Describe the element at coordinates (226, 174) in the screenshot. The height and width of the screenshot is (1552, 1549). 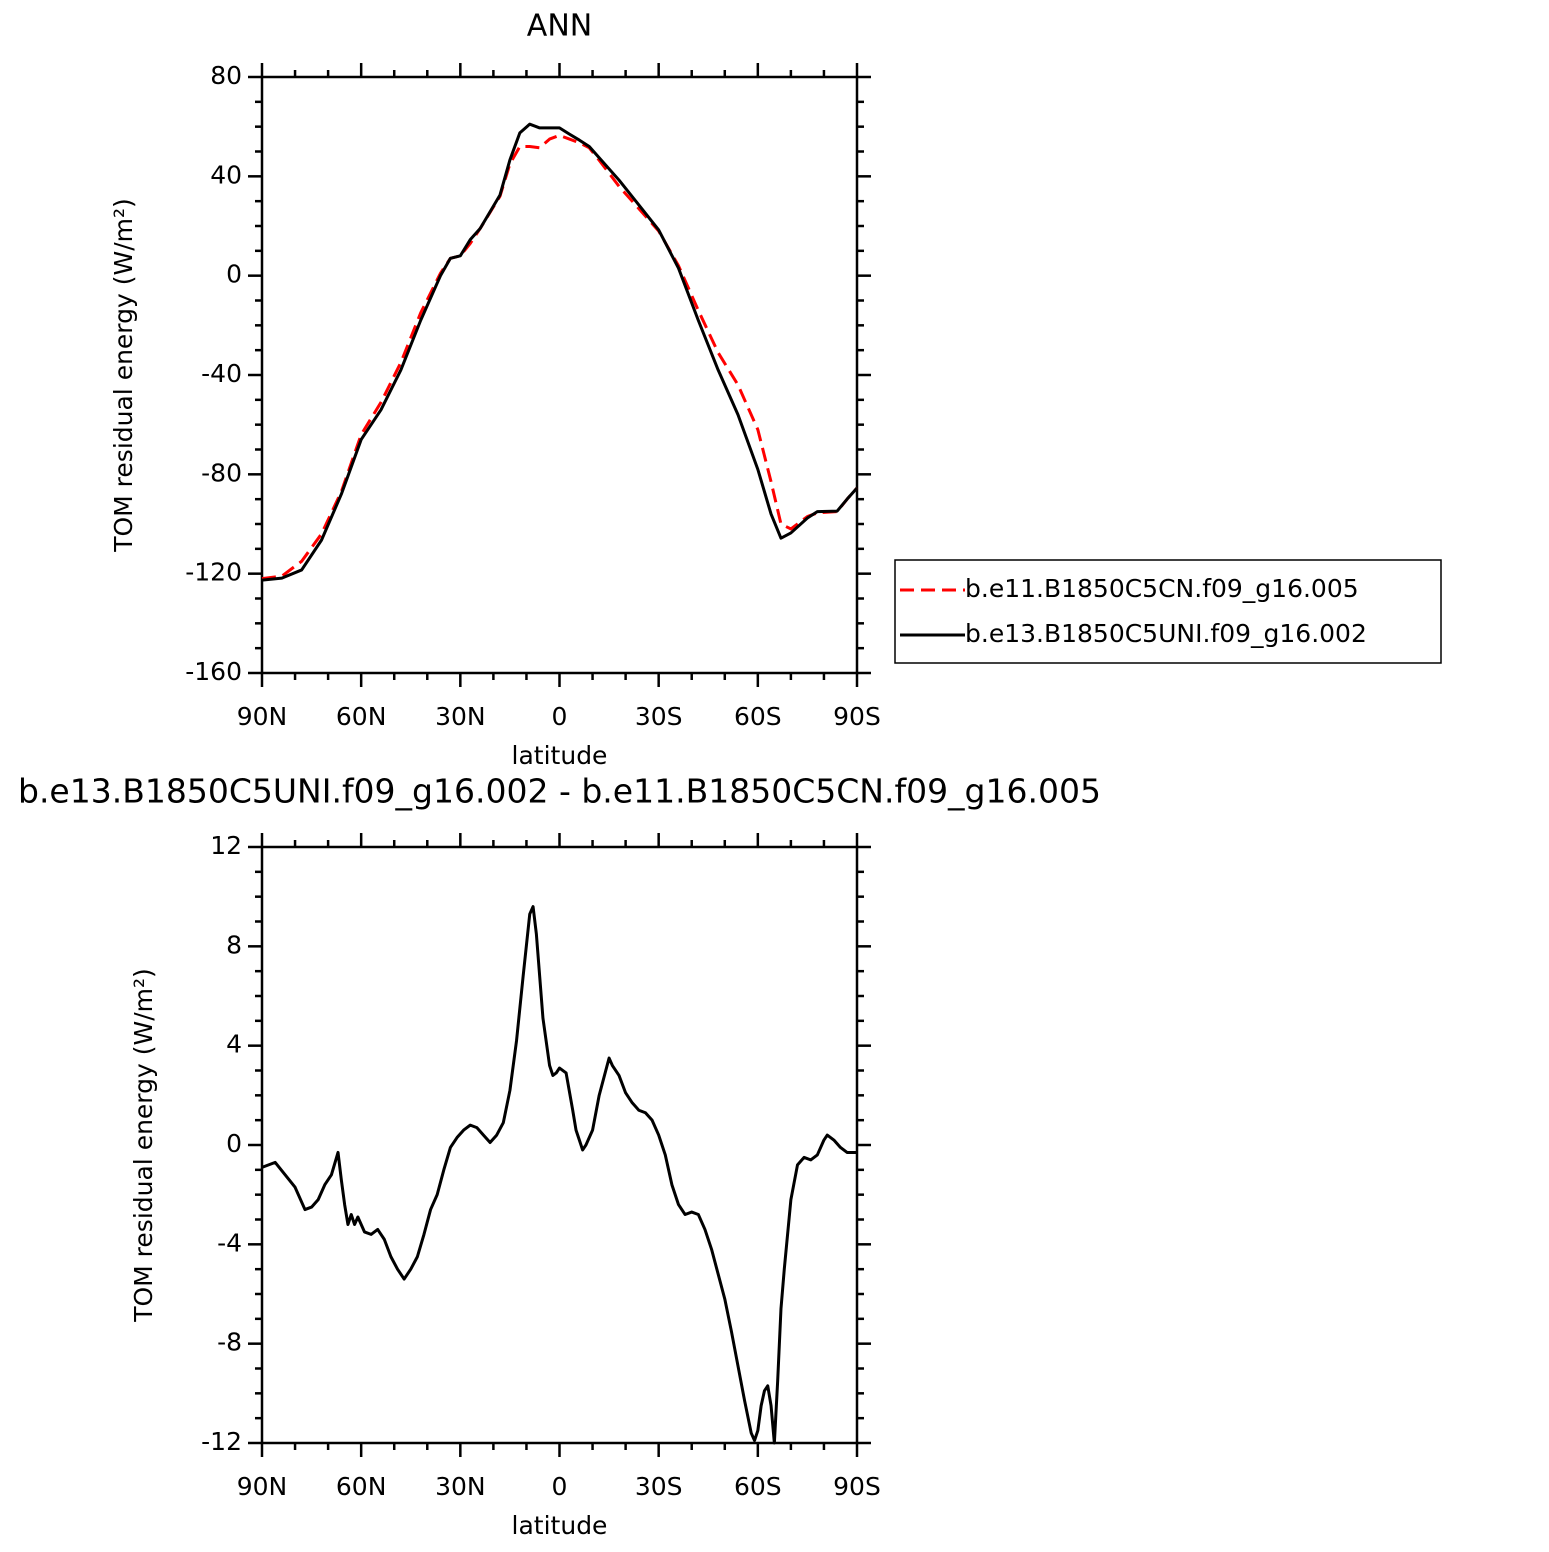
I see `y-tick-label: 40` at that location.